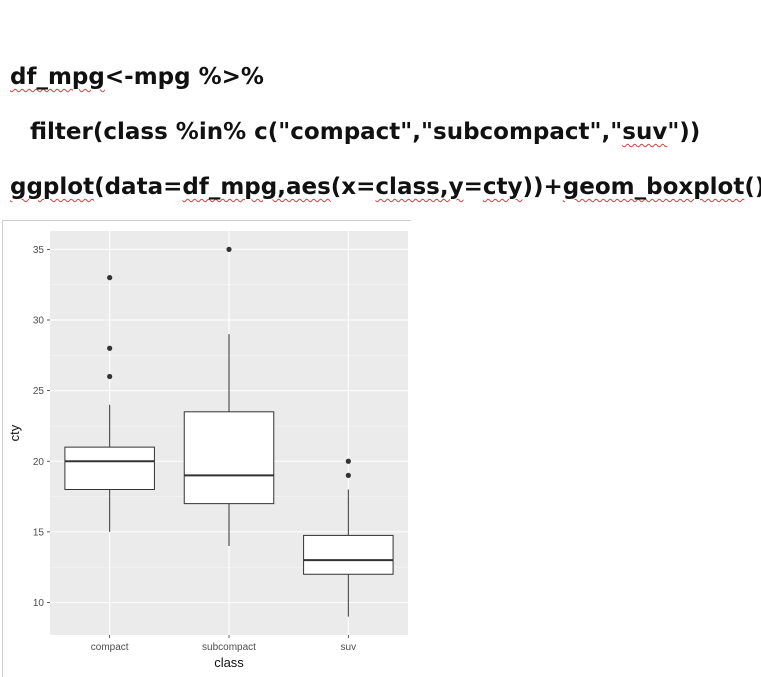  Describe the element at coordinates (57, 77) in the screenshot. I see `code-token: df_mpg` at that location.